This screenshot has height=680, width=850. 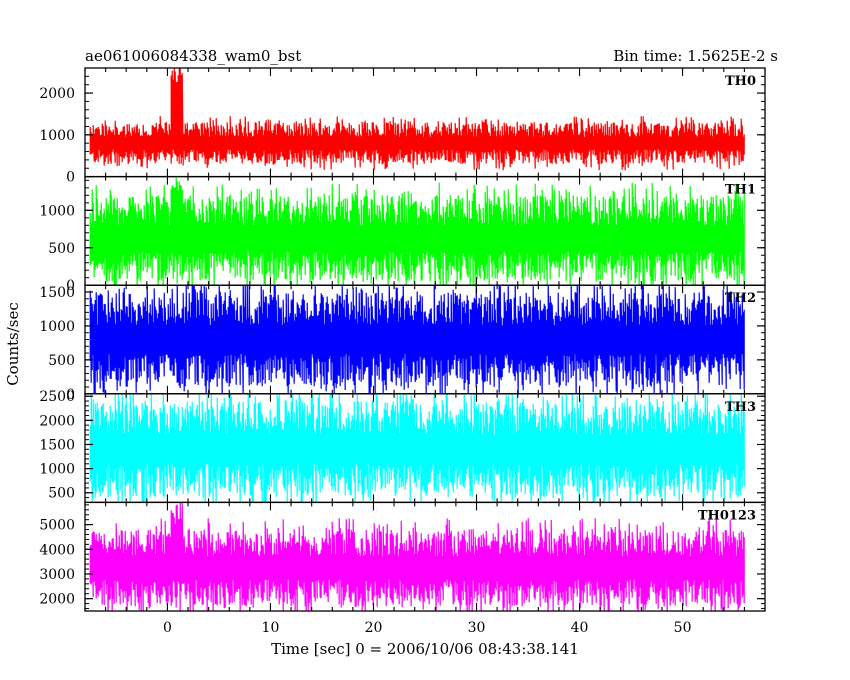 What do you see at coordinates (695, 56) in the screenshot?
I see `bin-time-label: Bin time: 1.5625E-2 s` at bounding box center [695, 56].